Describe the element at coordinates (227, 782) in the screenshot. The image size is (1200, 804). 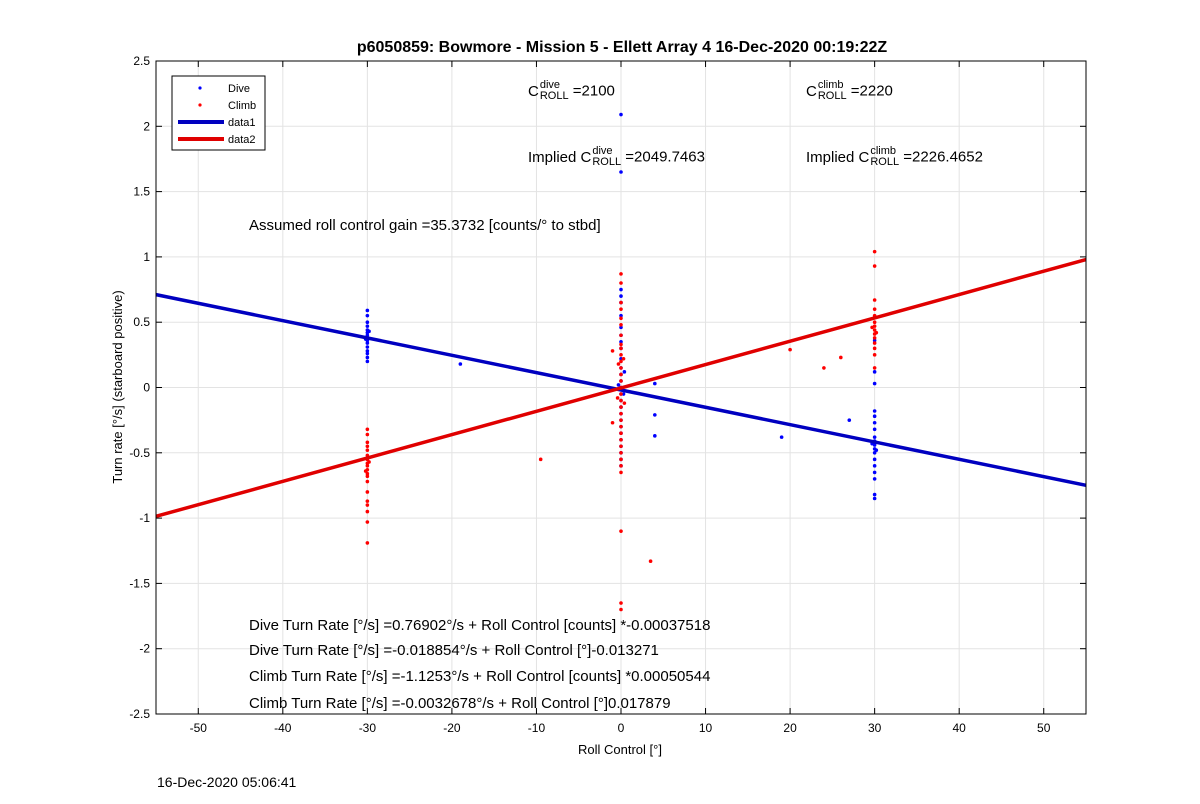
I see `footer-timestamp: 16-Dec-2020 05:06:41` at that location.